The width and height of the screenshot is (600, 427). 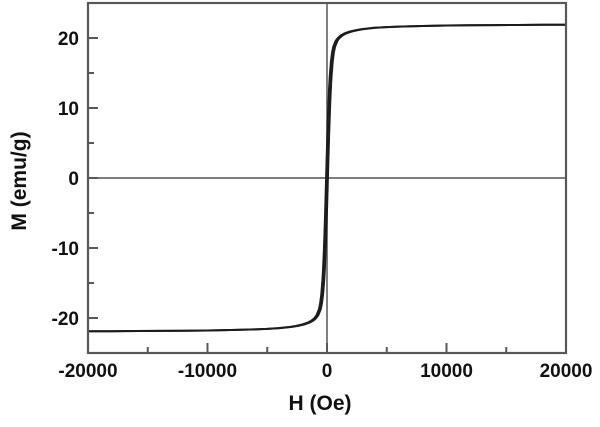 I want to click on y-axis-title: M (emu/g), so click(x=19, y=180).